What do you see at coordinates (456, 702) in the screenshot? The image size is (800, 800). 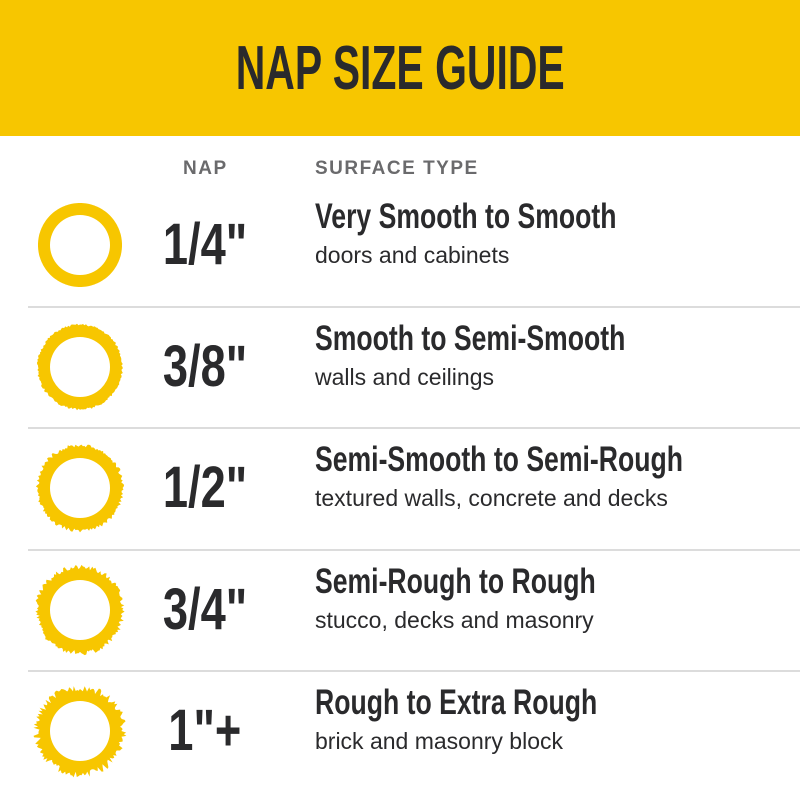 I see `surface-type-title: Rough to Extra Rough` at bounding box center [456, 702].